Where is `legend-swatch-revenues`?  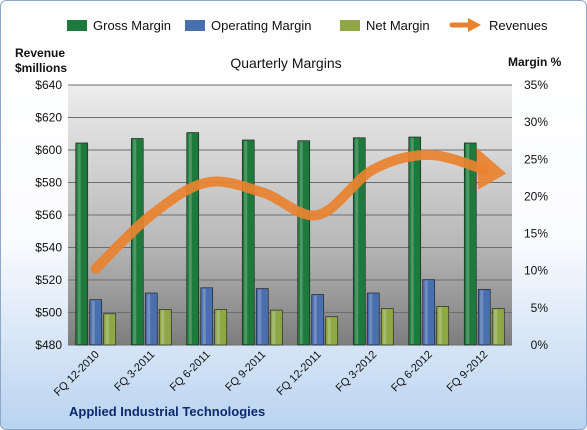
legend-swatch-revenues is located at coordinates (465, 25).